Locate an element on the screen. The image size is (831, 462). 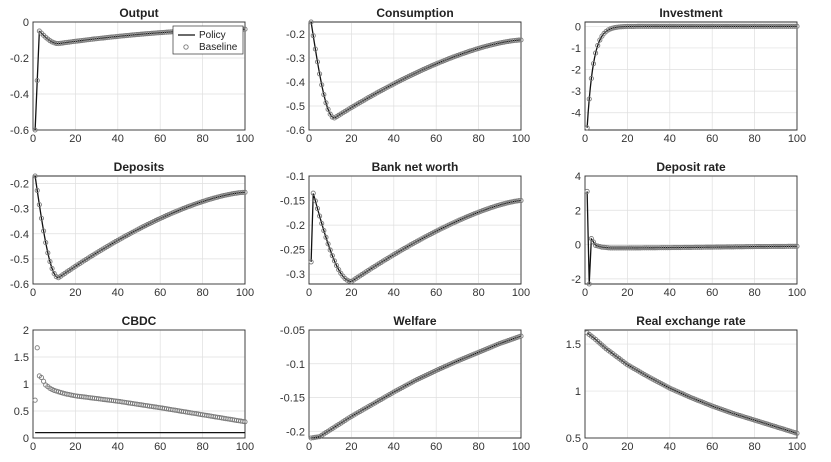
y-tick-label: 1.5 is located at coordinates (573, 345).